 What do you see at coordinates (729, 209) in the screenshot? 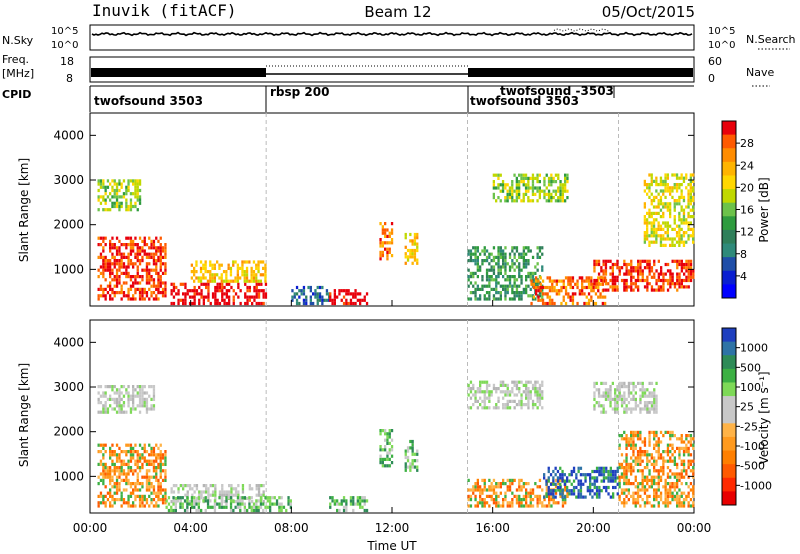
I see `colorbar-swatch` at bounding box center [729, 209].